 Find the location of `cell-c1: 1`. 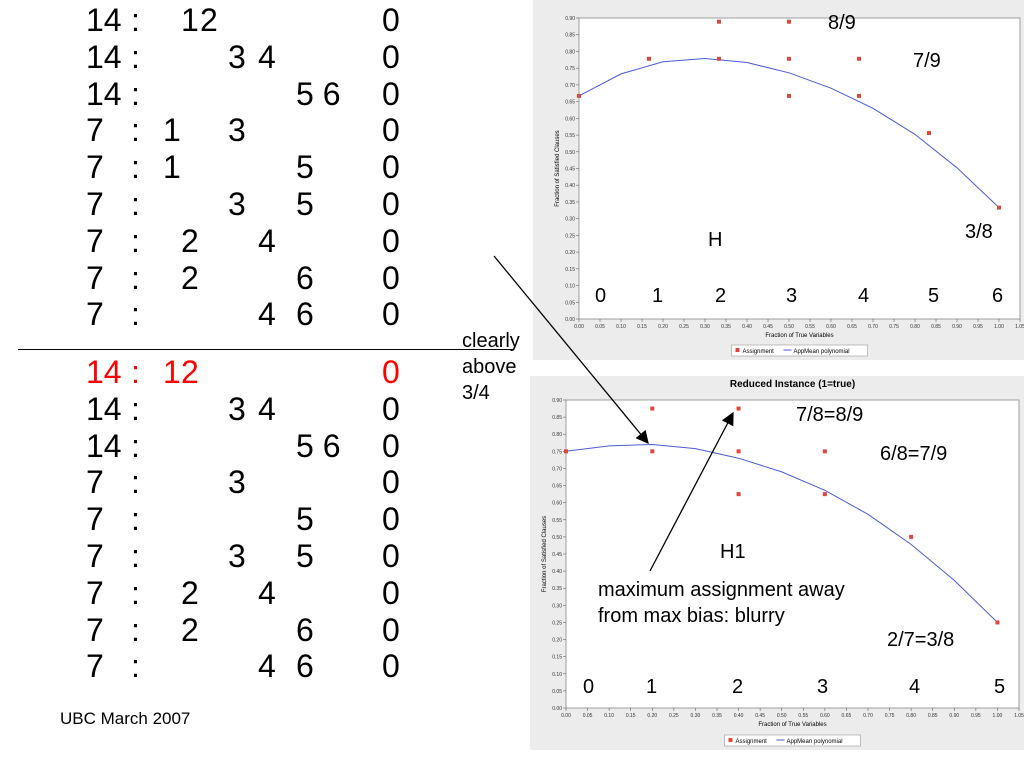

cell-c1: 1 is located at coordinates (172, 167).